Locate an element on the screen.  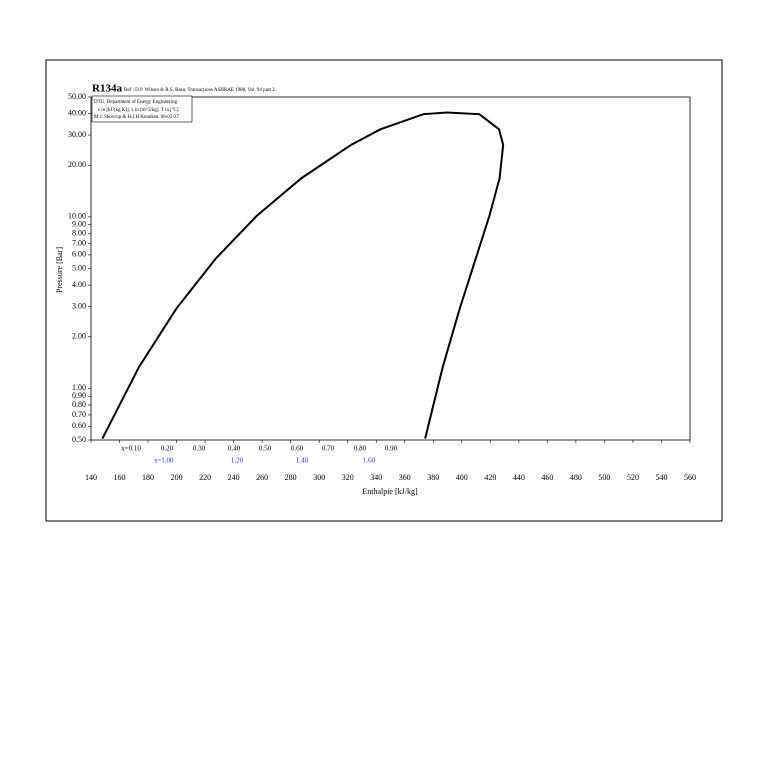
y-tick-label: 0.50 is located at coordinates (79, 439).